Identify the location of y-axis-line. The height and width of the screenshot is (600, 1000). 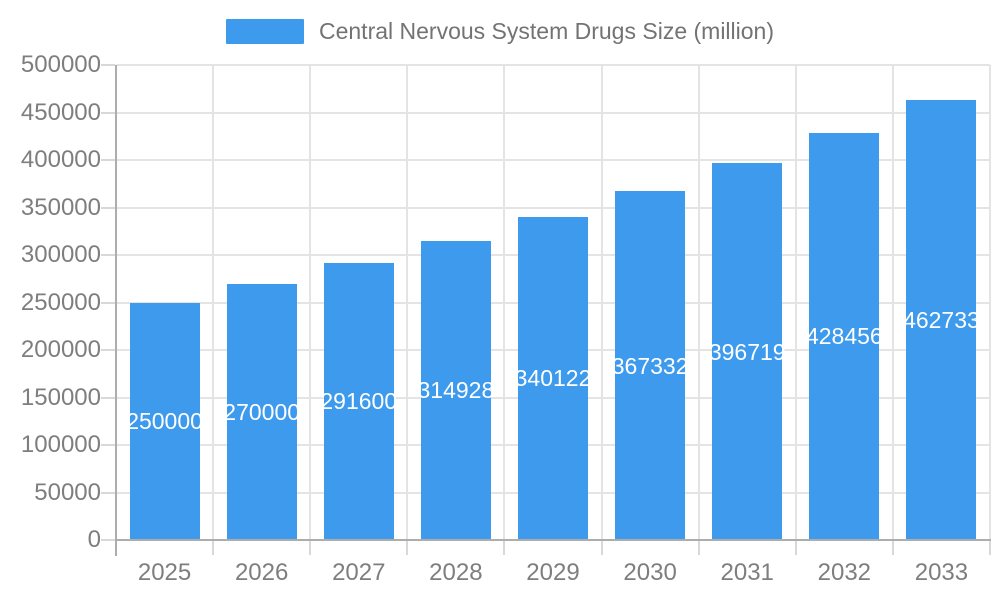
(116, 310).